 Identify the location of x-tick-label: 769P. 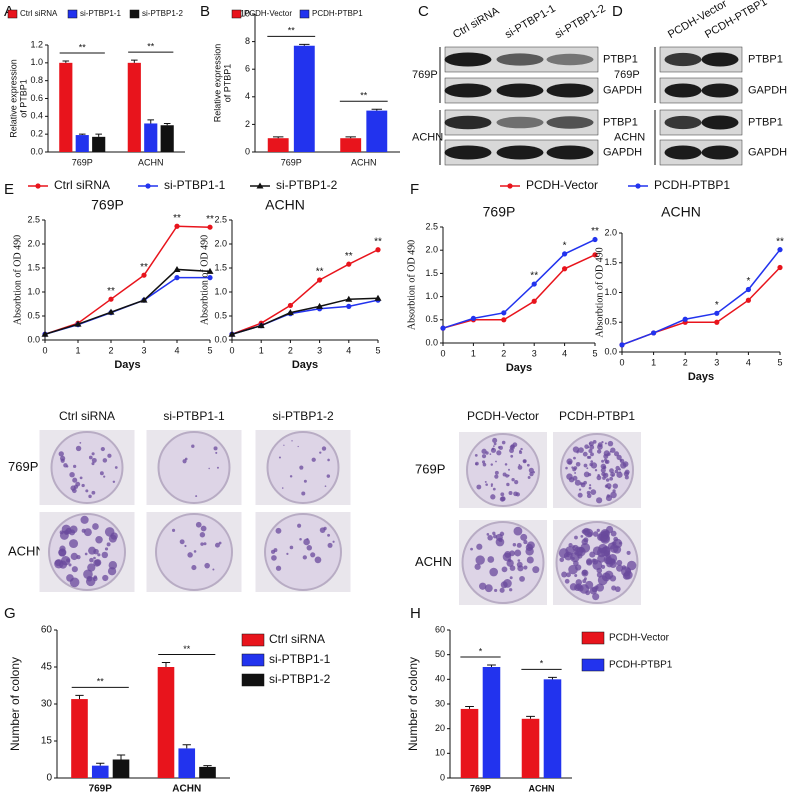
(291, 162).